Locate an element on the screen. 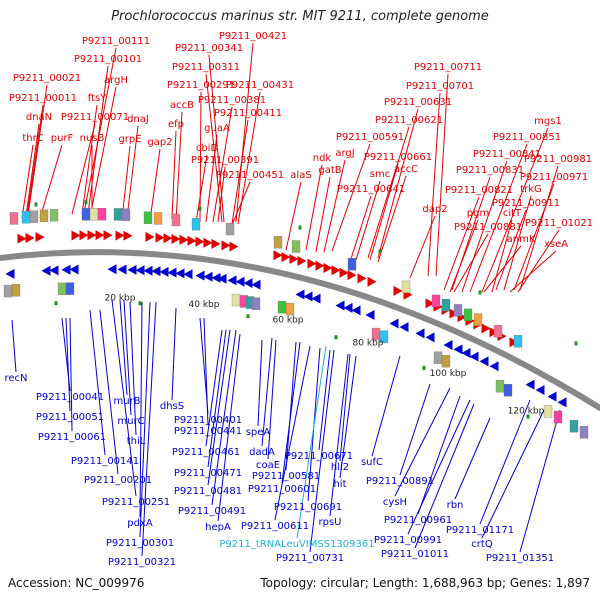  gene-label-forward: P9211_00971 is located at coordinates (554, 177).